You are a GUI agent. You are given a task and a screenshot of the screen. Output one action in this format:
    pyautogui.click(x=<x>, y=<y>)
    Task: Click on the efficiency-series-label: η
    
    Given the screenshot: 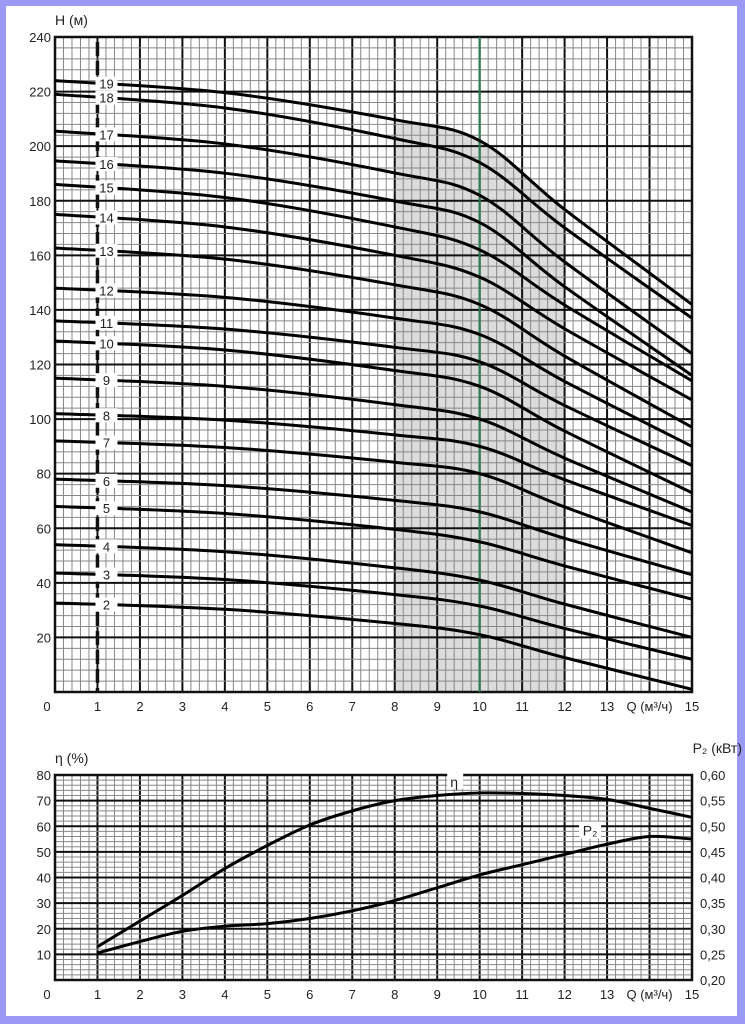 What is the action you would take?
    pyautogui.click(x=454, y=782)
    